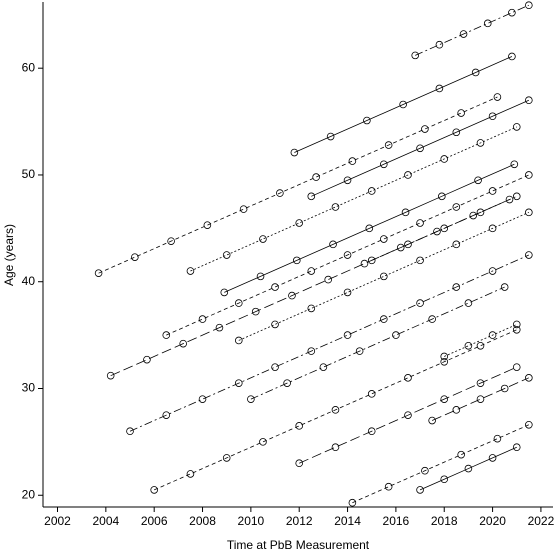  I want to click on y-tick-label: 40, so click(29, 281).